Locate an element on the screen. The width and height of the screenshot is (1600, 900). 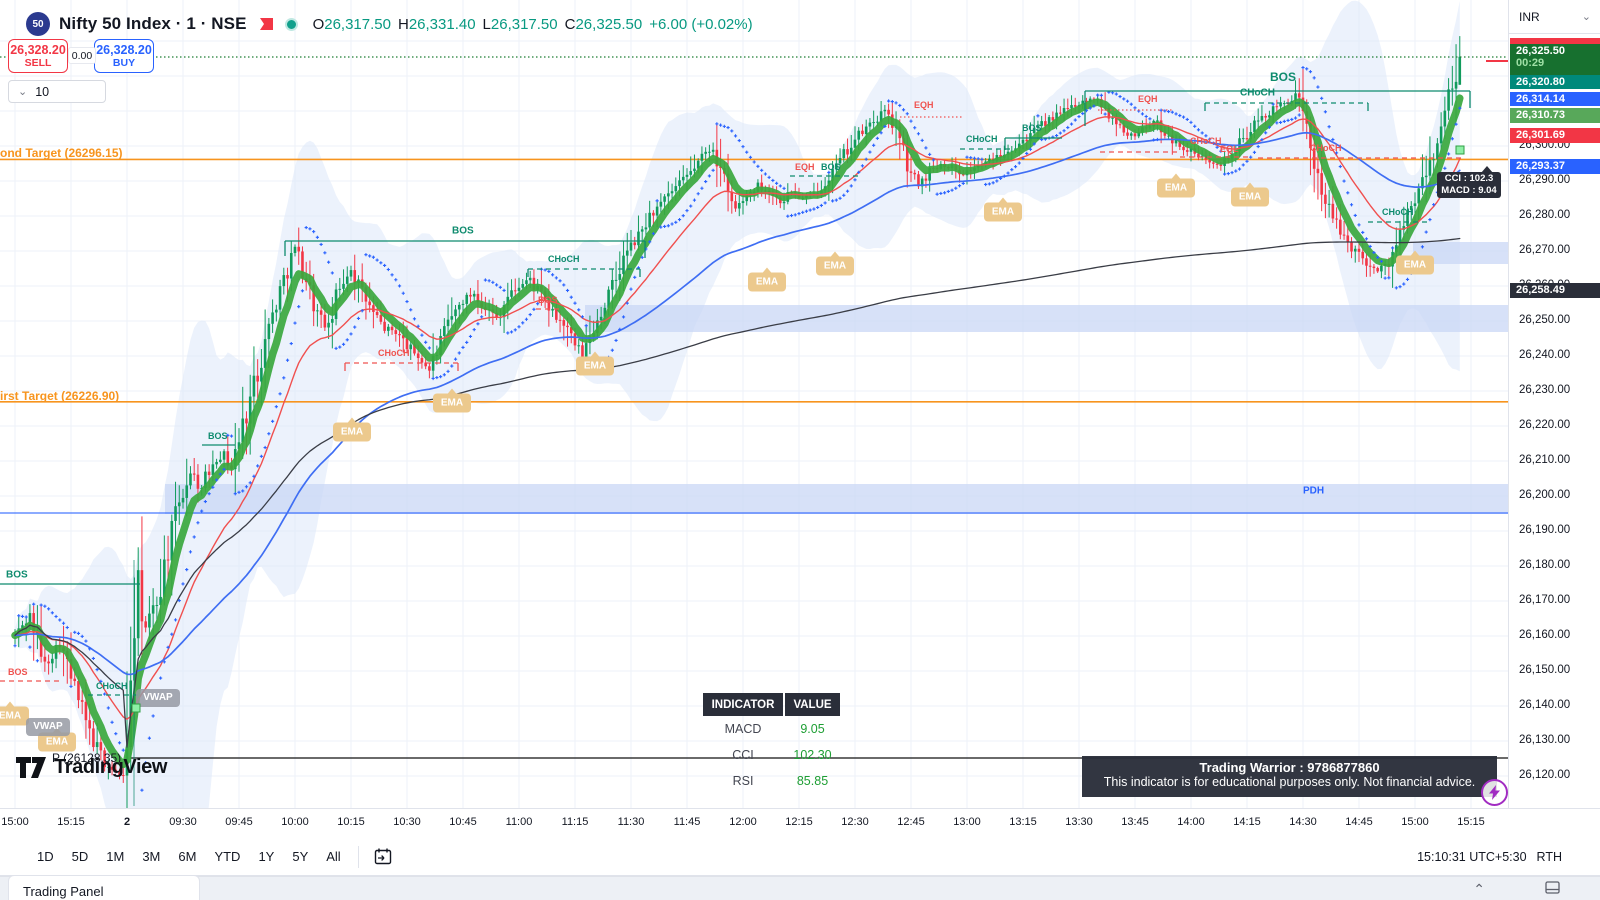
chevron-down-icon: ⌄ is located at coordinates (23, 92).